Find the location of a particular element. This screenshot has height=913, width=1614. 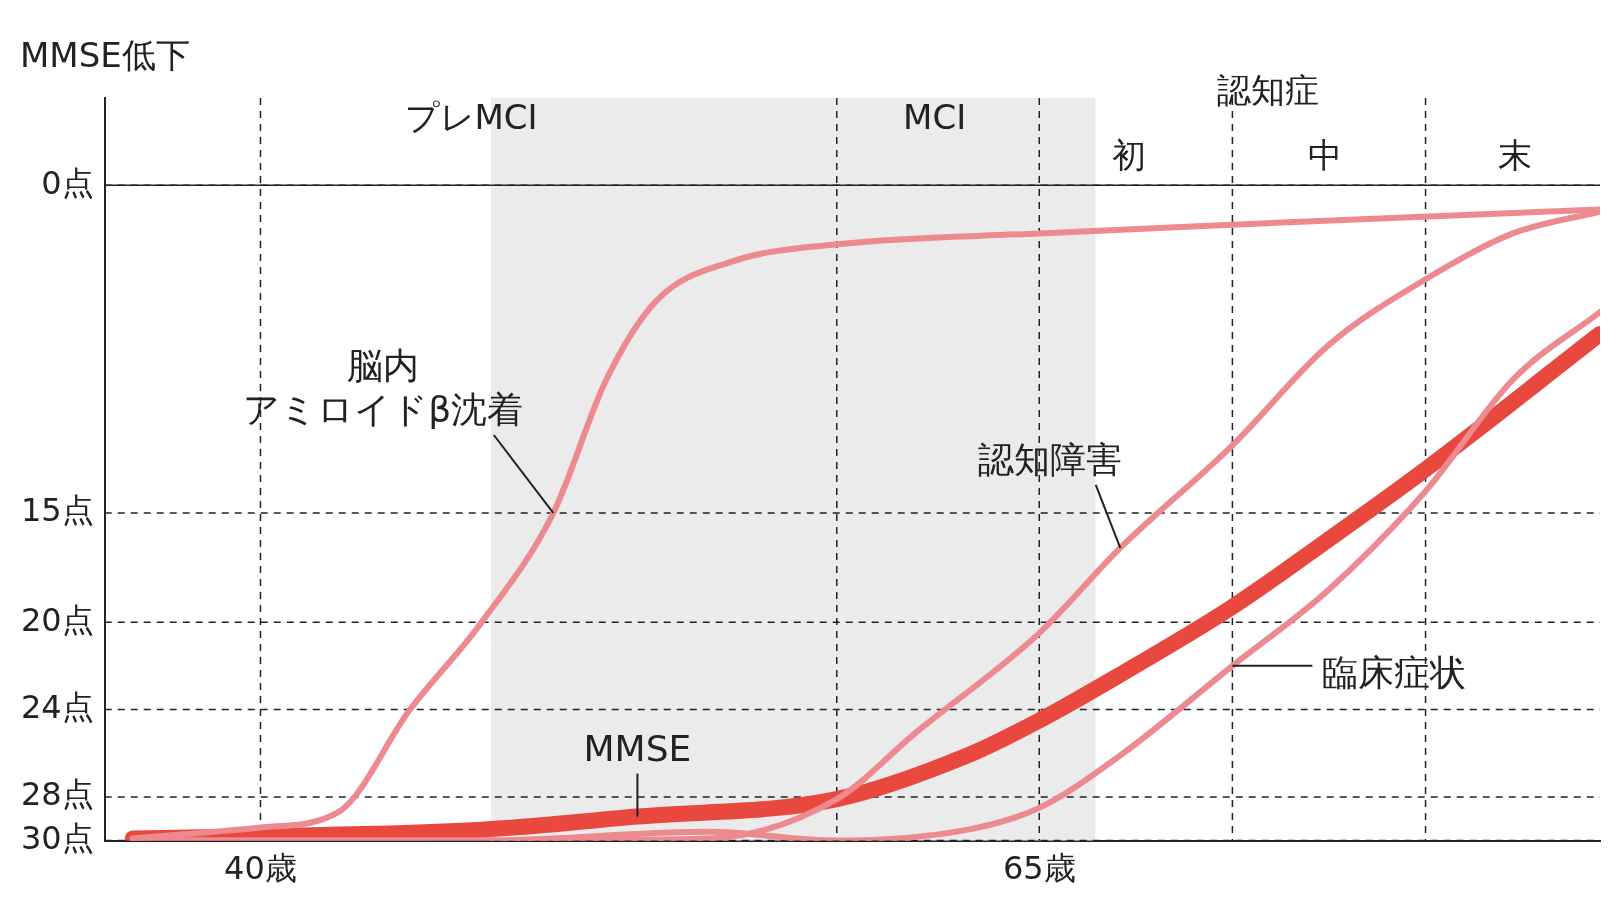

annotation: 初 is located at coordinates (1128, 154).